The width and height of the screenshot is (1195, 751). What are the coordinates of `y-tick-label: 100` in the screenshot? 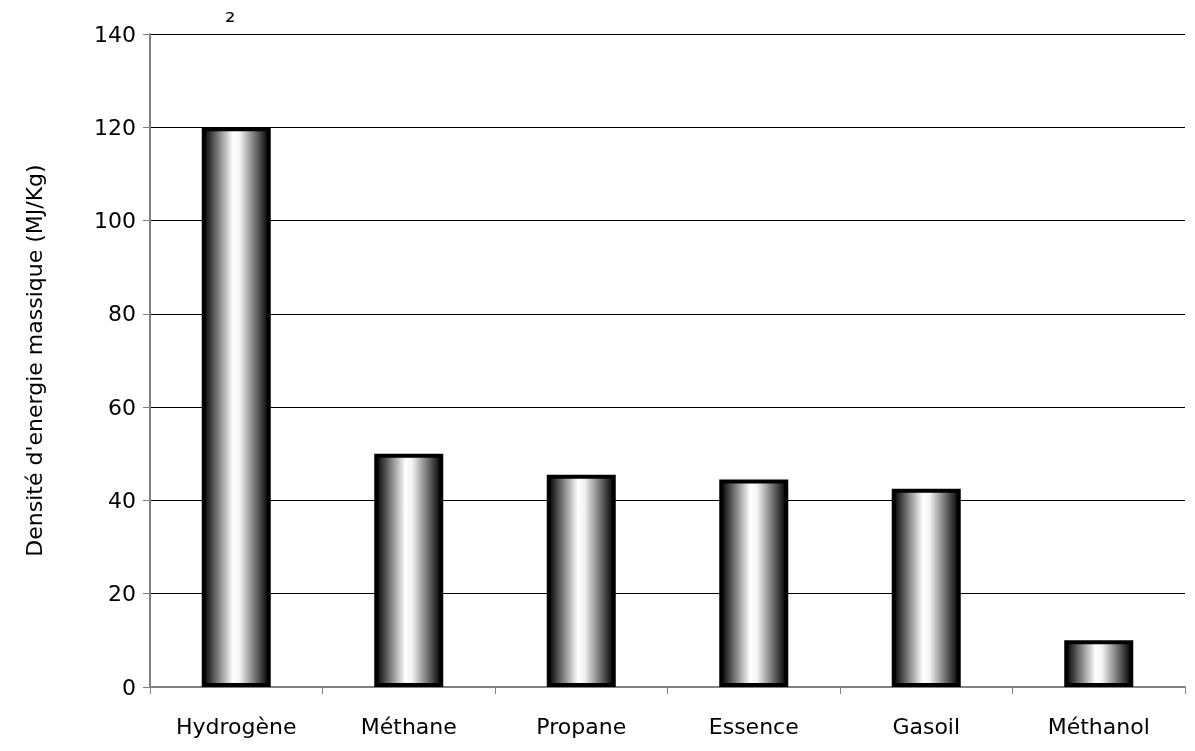 It's located at (115, 221).